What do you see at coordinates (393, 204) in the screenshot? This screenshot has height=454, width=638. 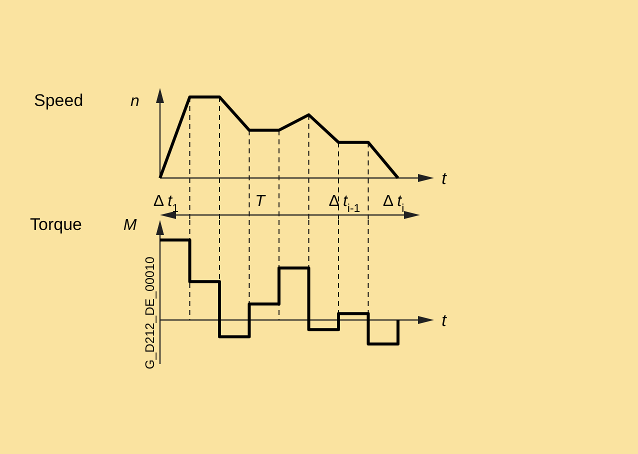 I see `text: Δ t$_{i}$` at bounding box center [393, 204].